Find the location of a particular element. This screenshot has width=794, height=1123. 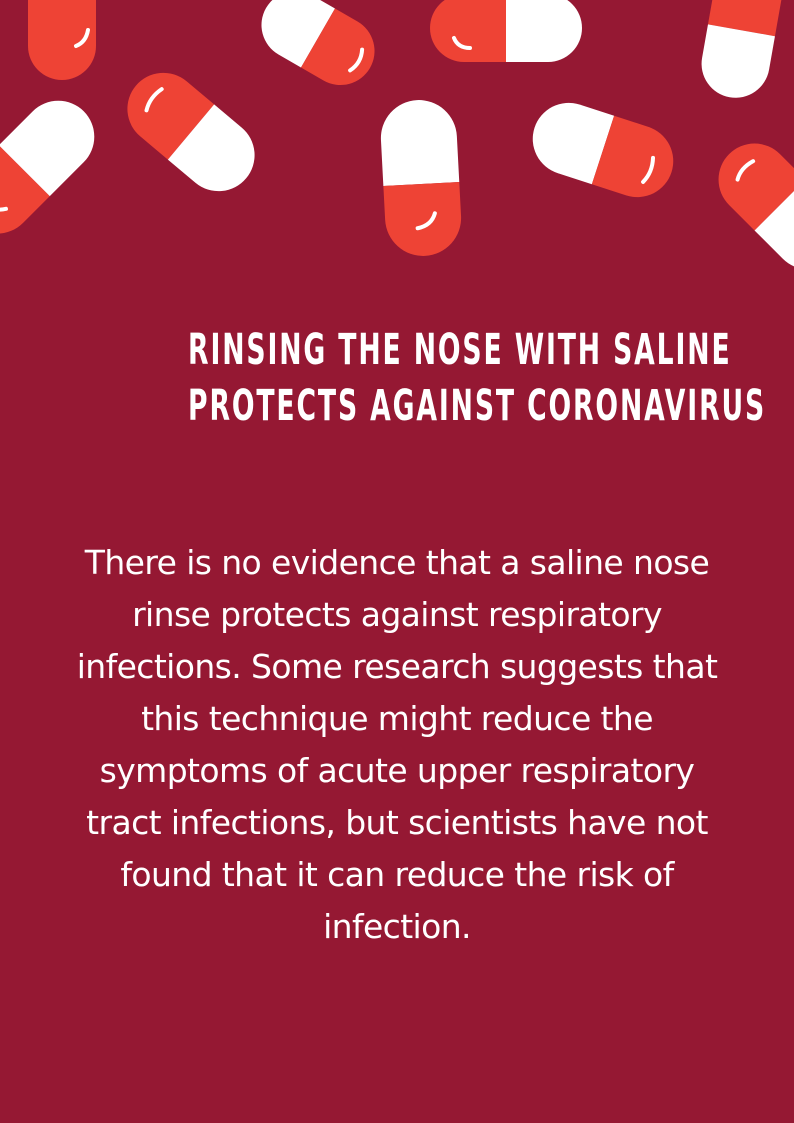

body-line-2: rinse protects against respiratory is located at coordinates (397, 614).